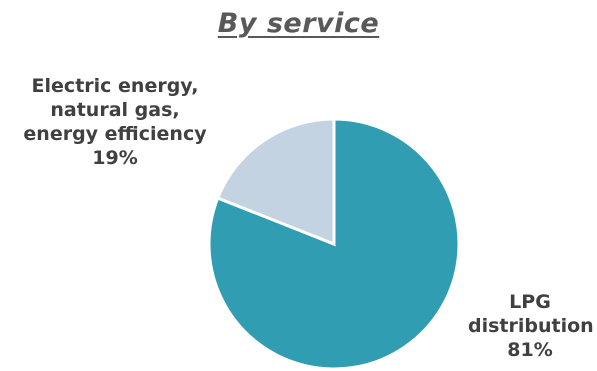 The width and height of the screenshot is (597, 371). I want to click on slice-label-lpg-distribution: LPG distribution 81%, so click(531, 326).